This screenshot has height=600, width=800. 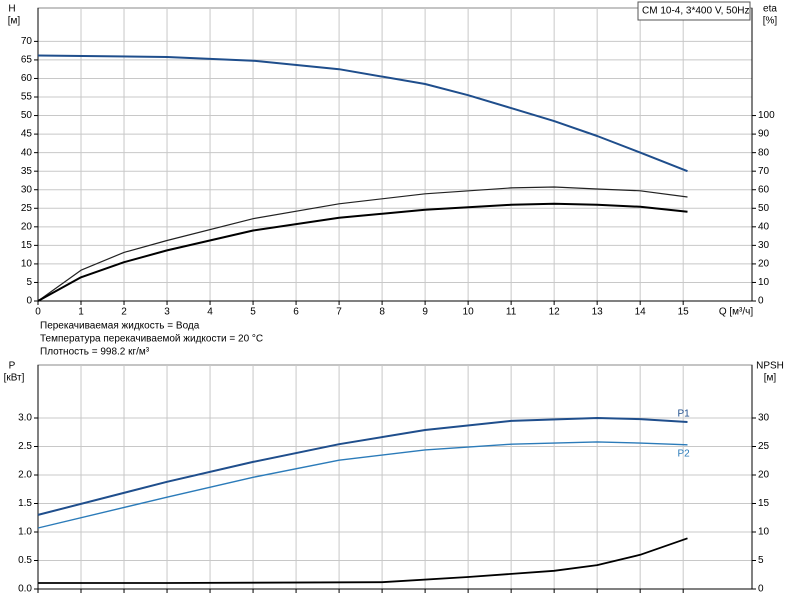 I want to click on y-tick-label: 5, so click(x=29, y=282).